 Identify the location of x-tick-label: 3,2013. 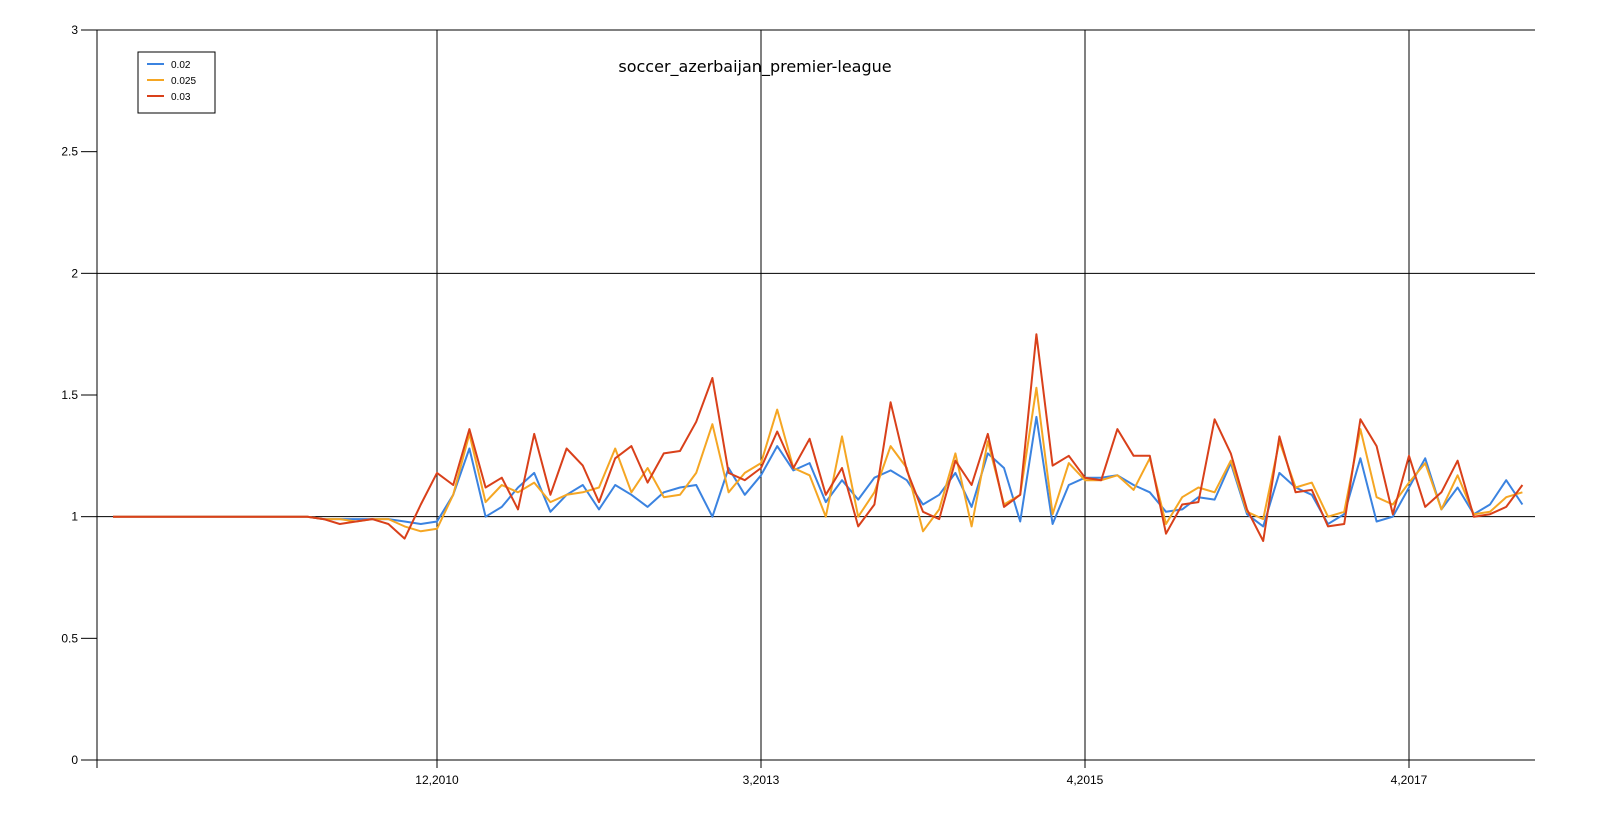
(761, 780).